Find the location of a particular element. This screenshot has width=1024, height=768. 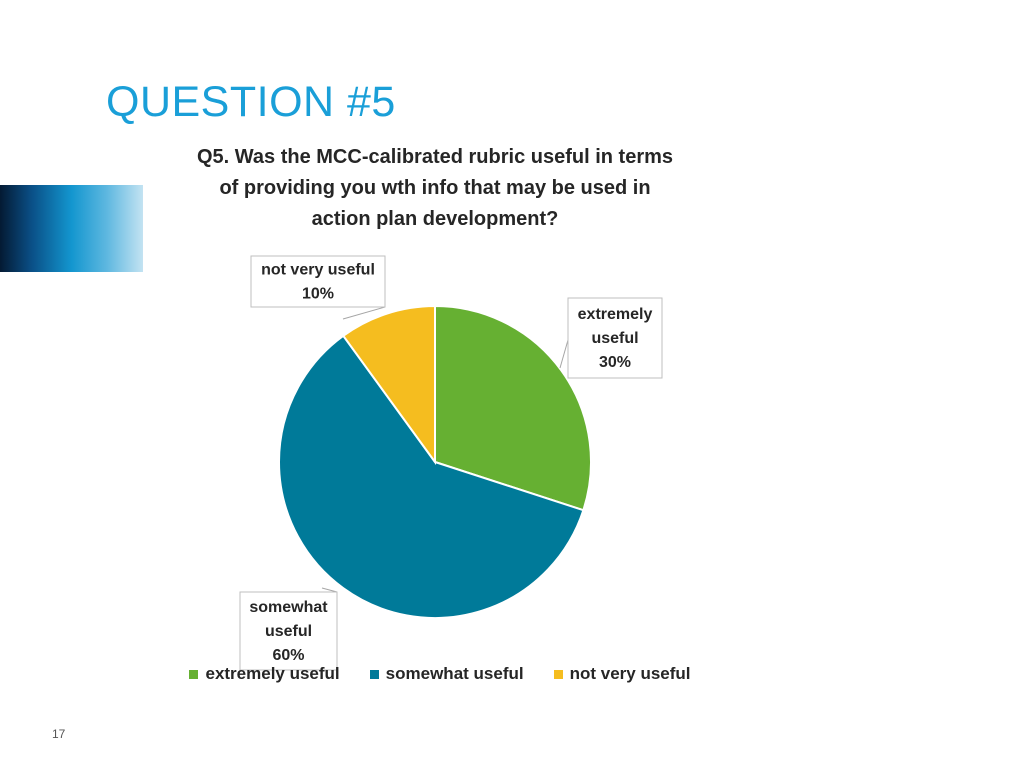

legend-label: somewhat useful is located at coordinates (454, 673).